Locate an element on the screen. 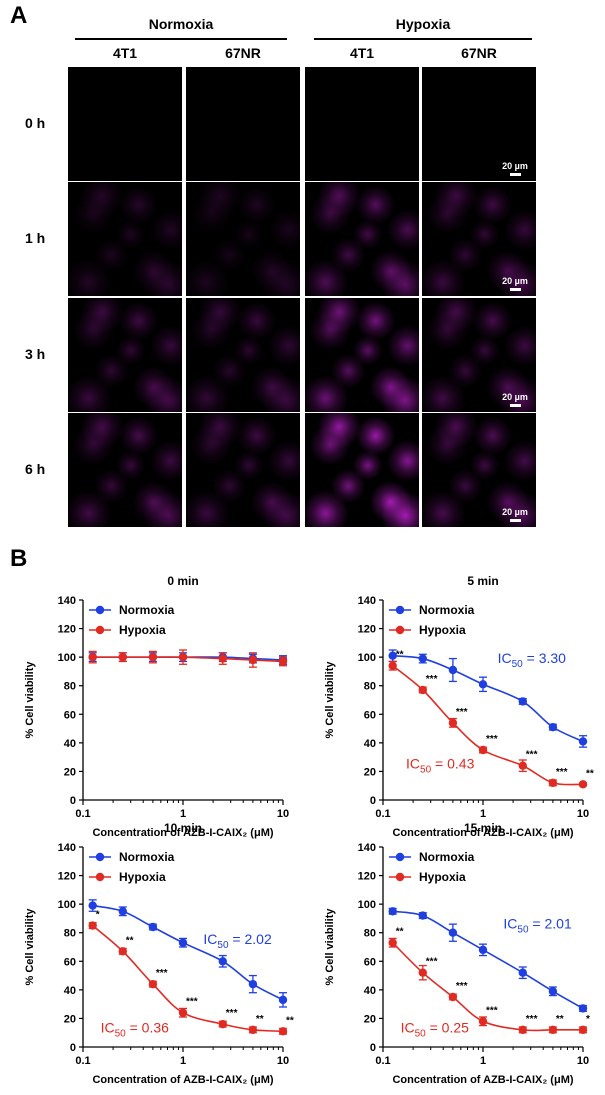 Image resolution: width=605 pixels, height=1095 pixels. significance-marker: * is located at coordinates (588, 1019).